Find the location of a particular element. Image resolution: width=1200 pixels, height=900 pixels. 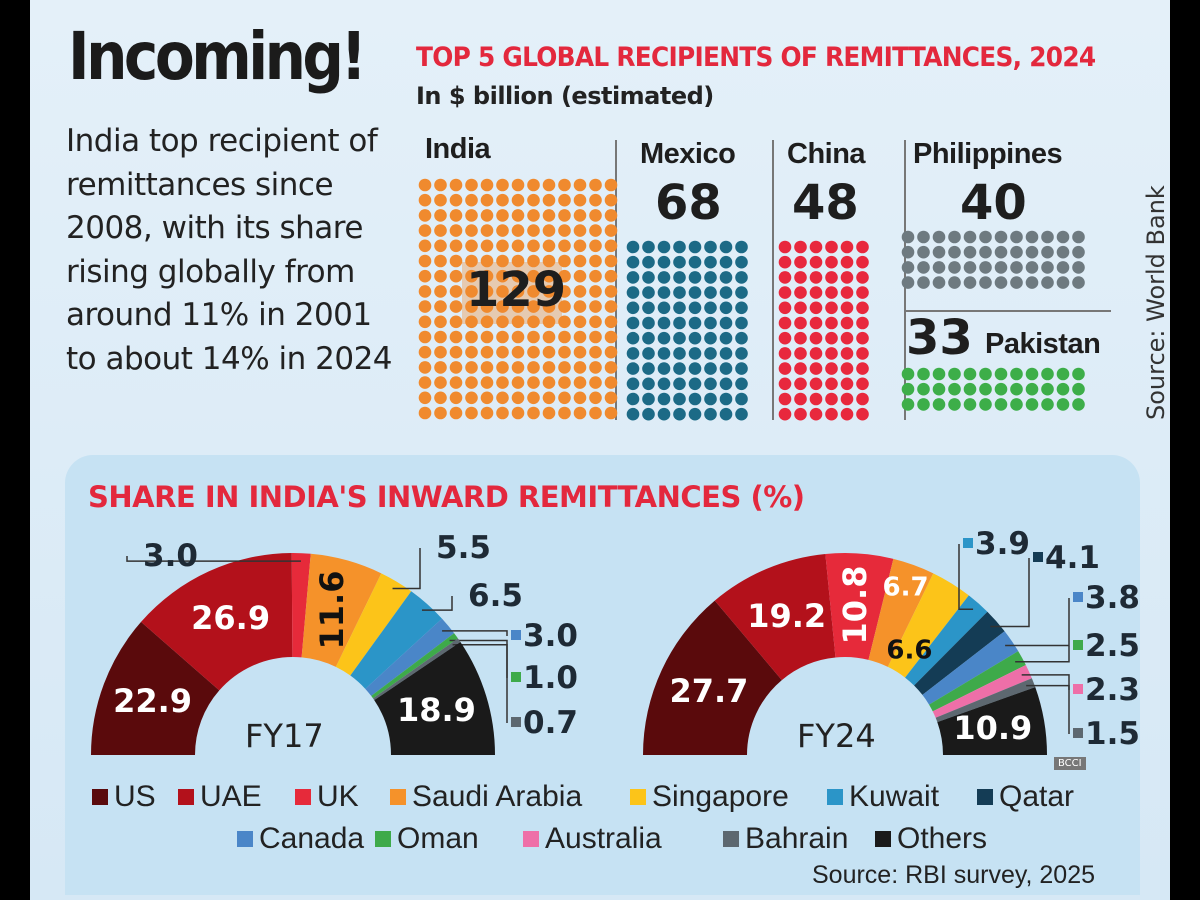

legend-item: Oman is located at coordinates (427, 839).